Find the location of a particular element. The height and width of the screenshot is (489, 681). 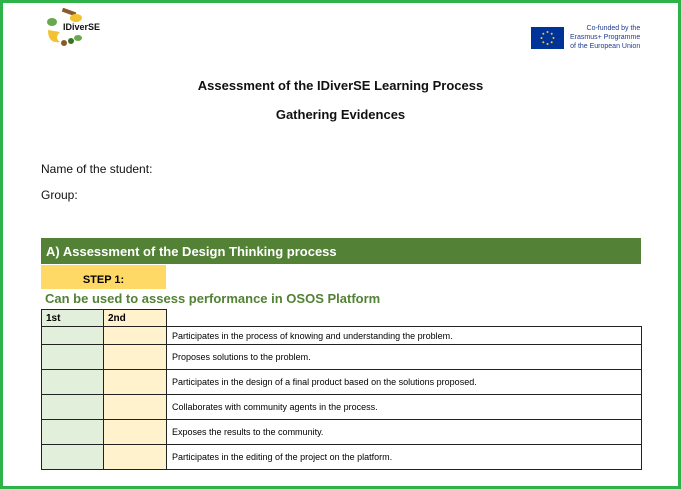

group-label: Group: is located at coordinates (59, 195).